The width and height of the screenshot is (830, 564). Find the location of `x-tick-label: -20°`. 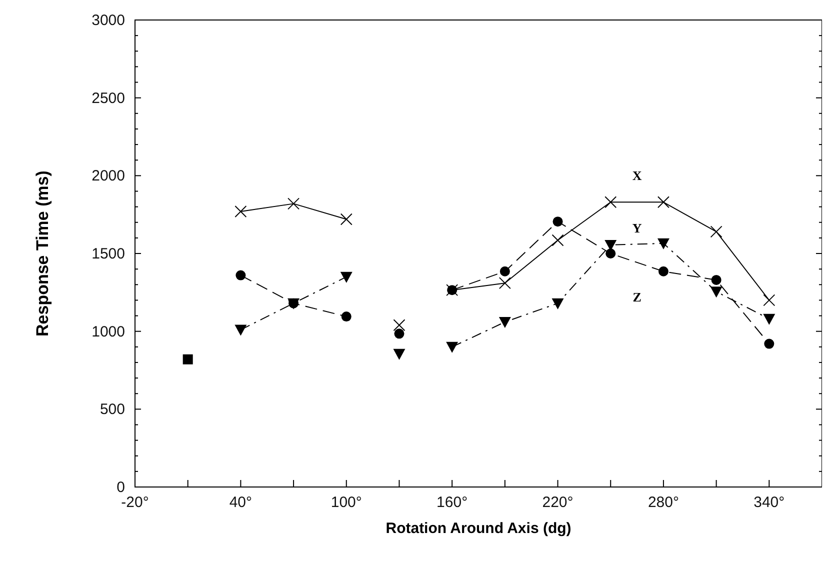

x-tick-label: -20° is located at coordinates (135, 502).